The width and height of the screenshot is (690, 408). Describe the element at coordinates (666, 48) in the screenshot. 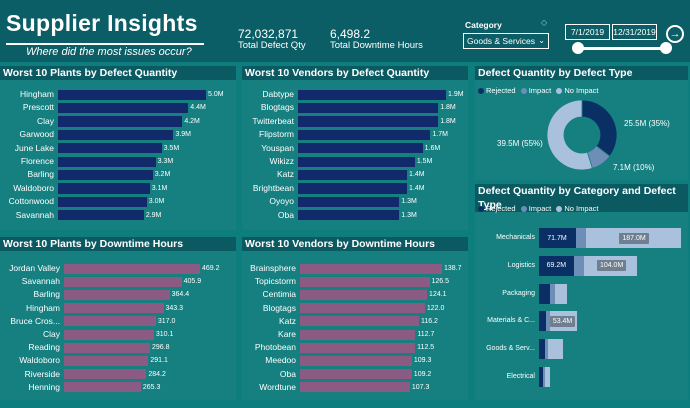

I see `date-slider-end-handle` at that location.